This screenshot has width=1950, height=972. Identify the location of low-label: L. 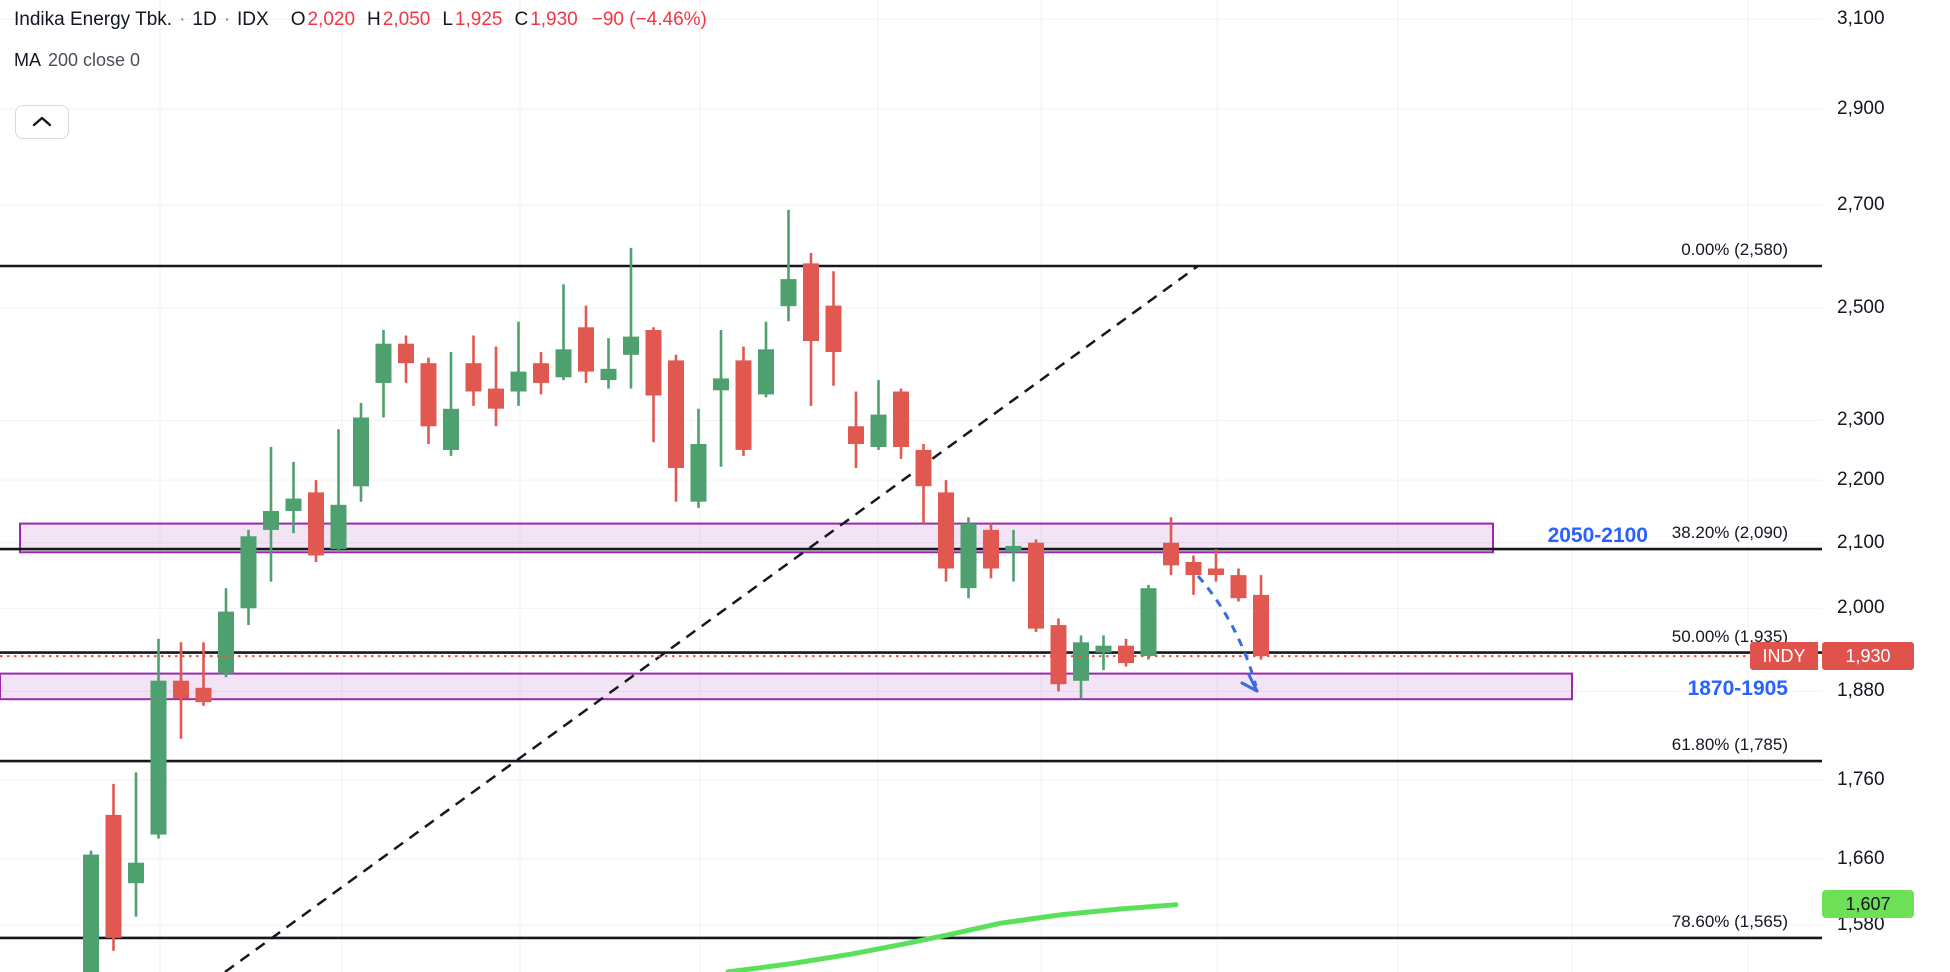
(447, 19).